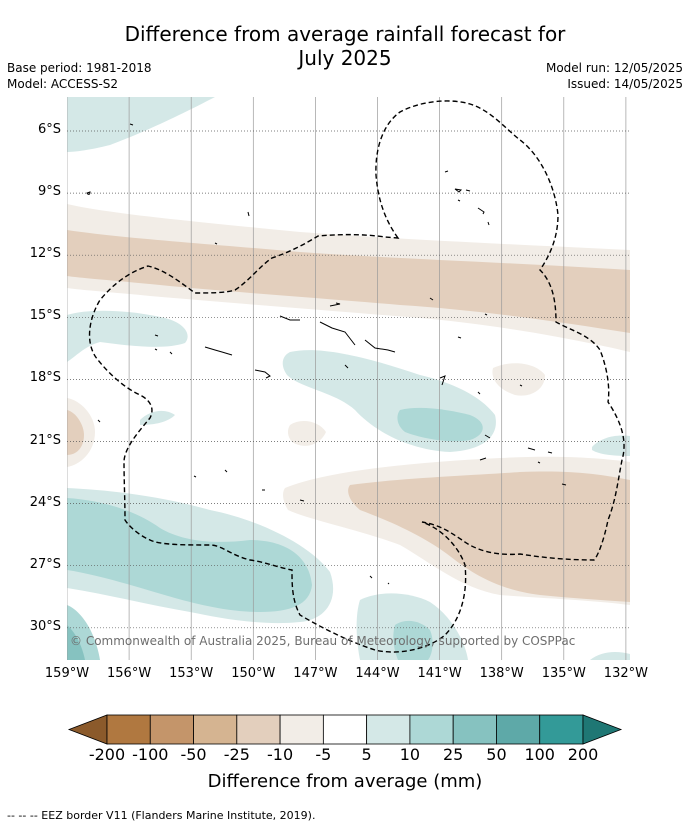 The height and width of the screenshot is (827, 690). I want to click on base-period: Base period: 1981-2018, so click(79, 68).